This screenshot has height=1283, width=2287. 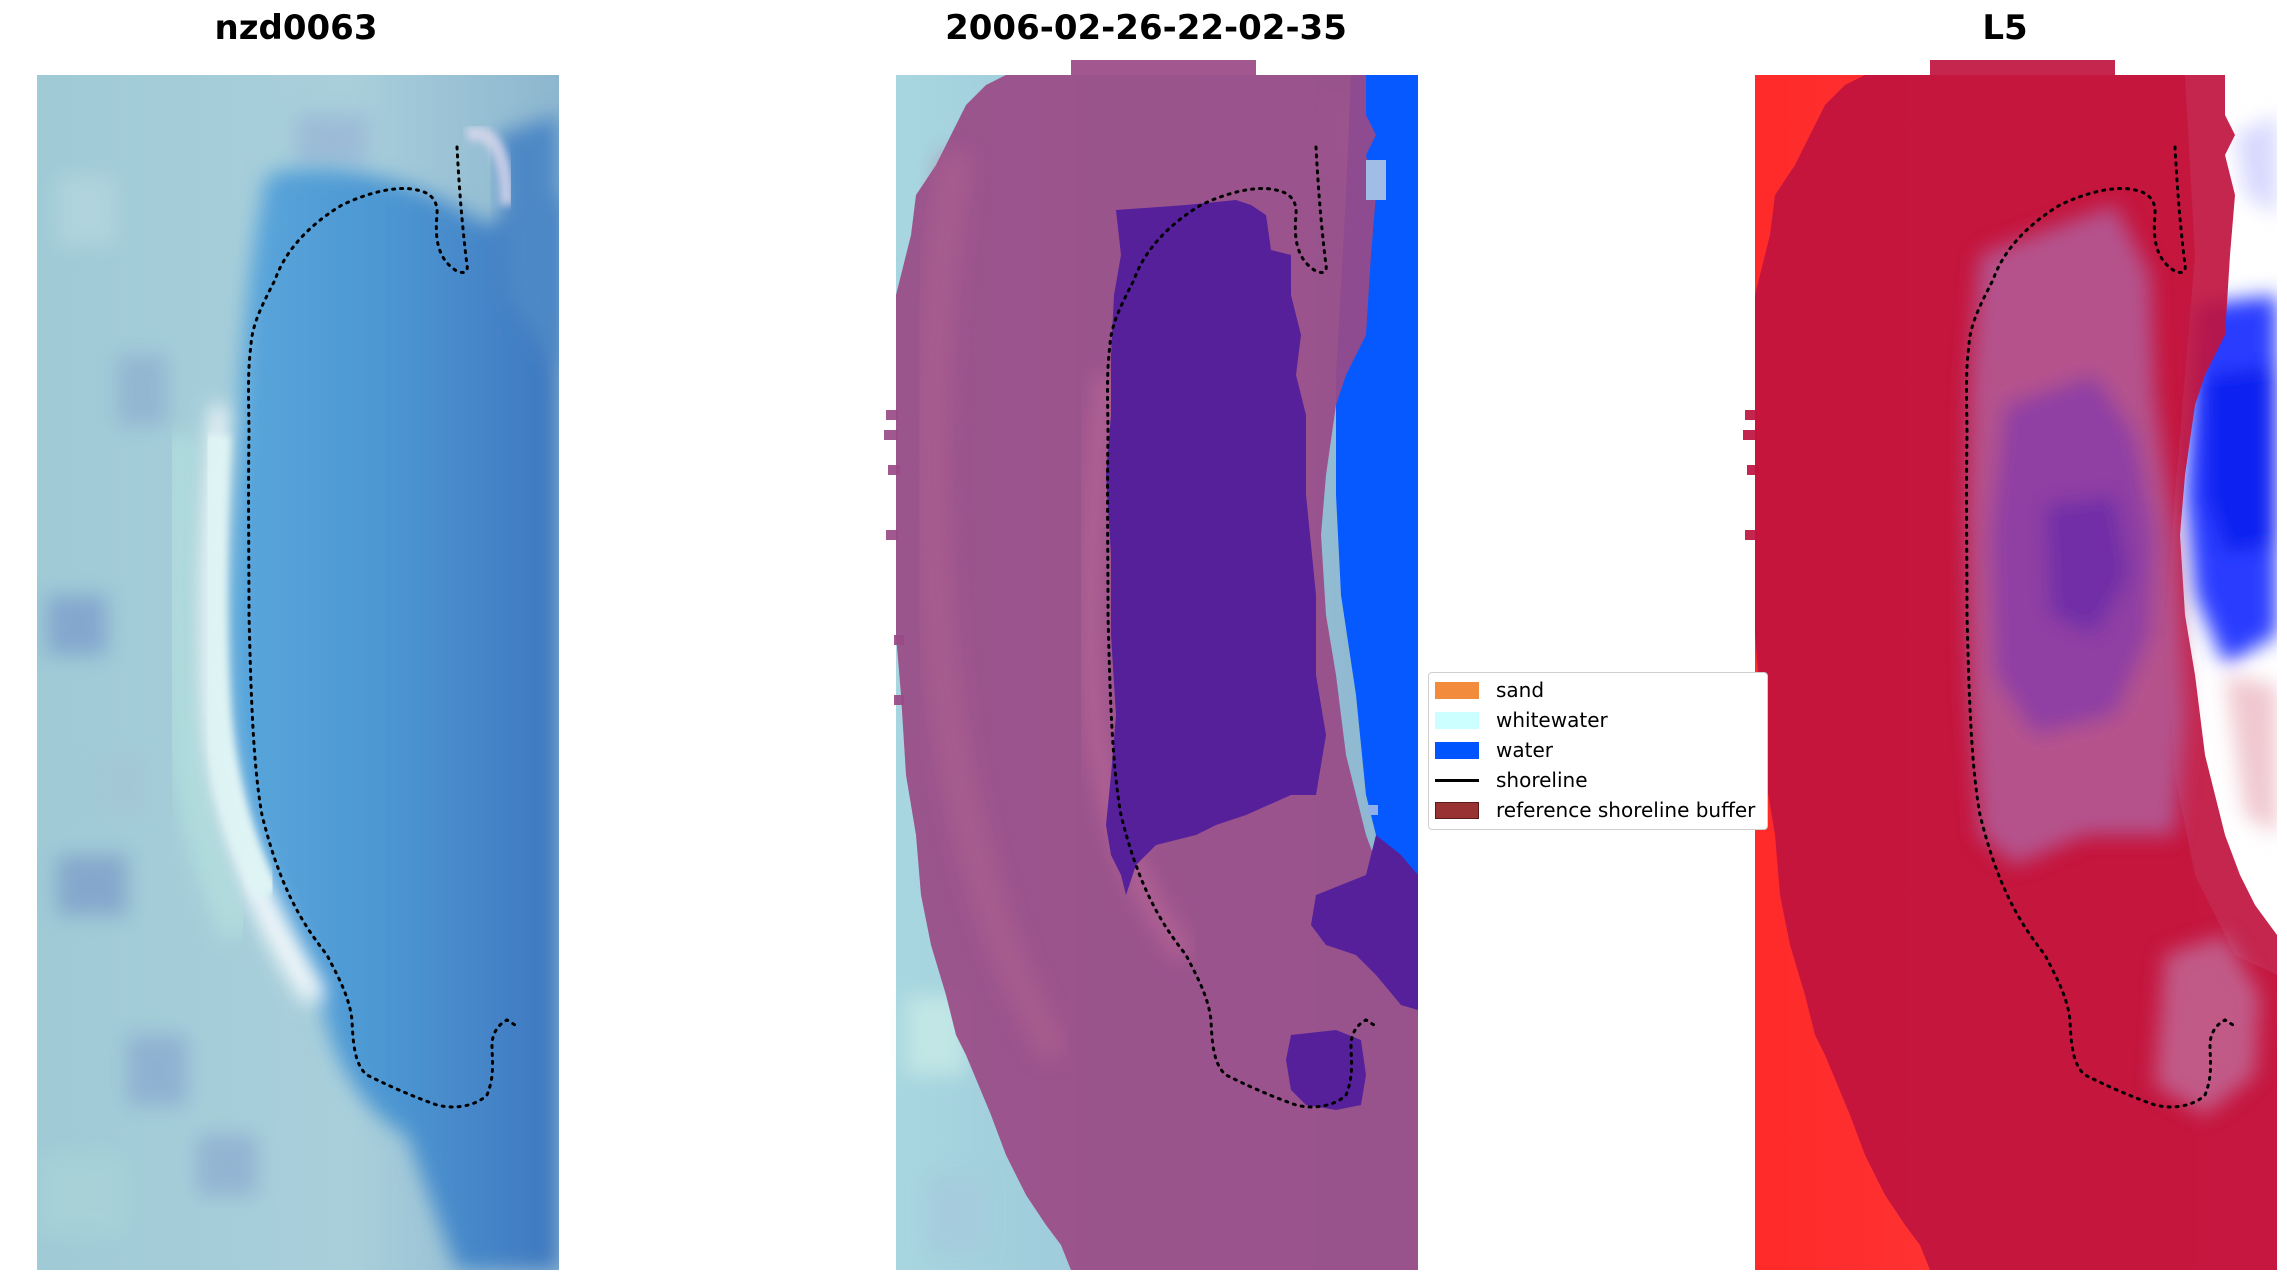 I want to click on legend-label-sand: sand, so click(x=1520, y=690).